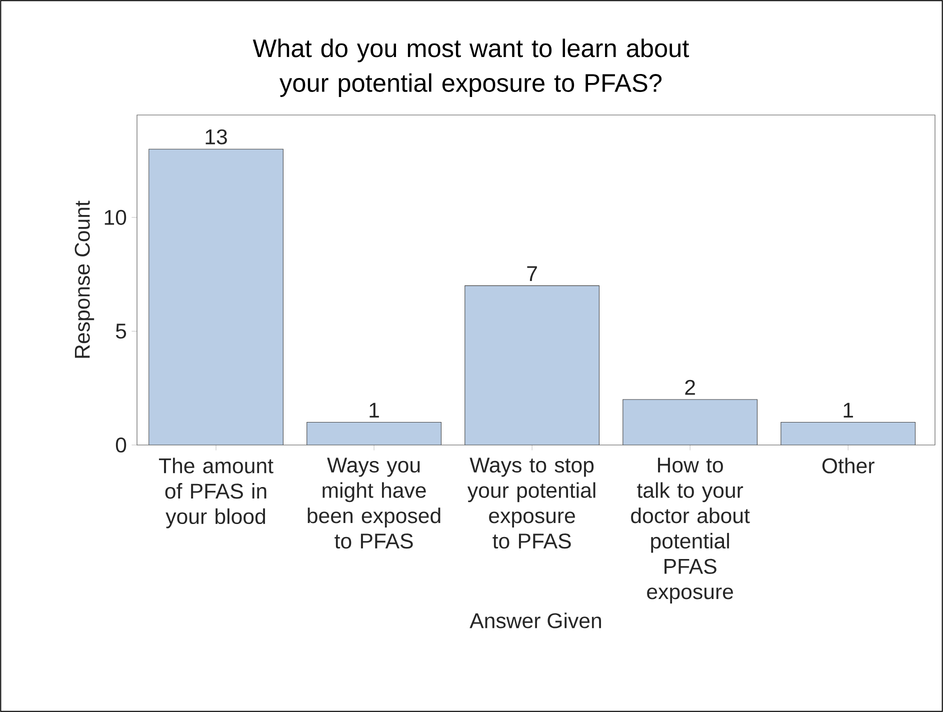 Image resolution: width=943 pixels, height=712 pixels. Describe the element at coordinates (690, 387) in the screenshot. I see `data-label: 2` at that location.